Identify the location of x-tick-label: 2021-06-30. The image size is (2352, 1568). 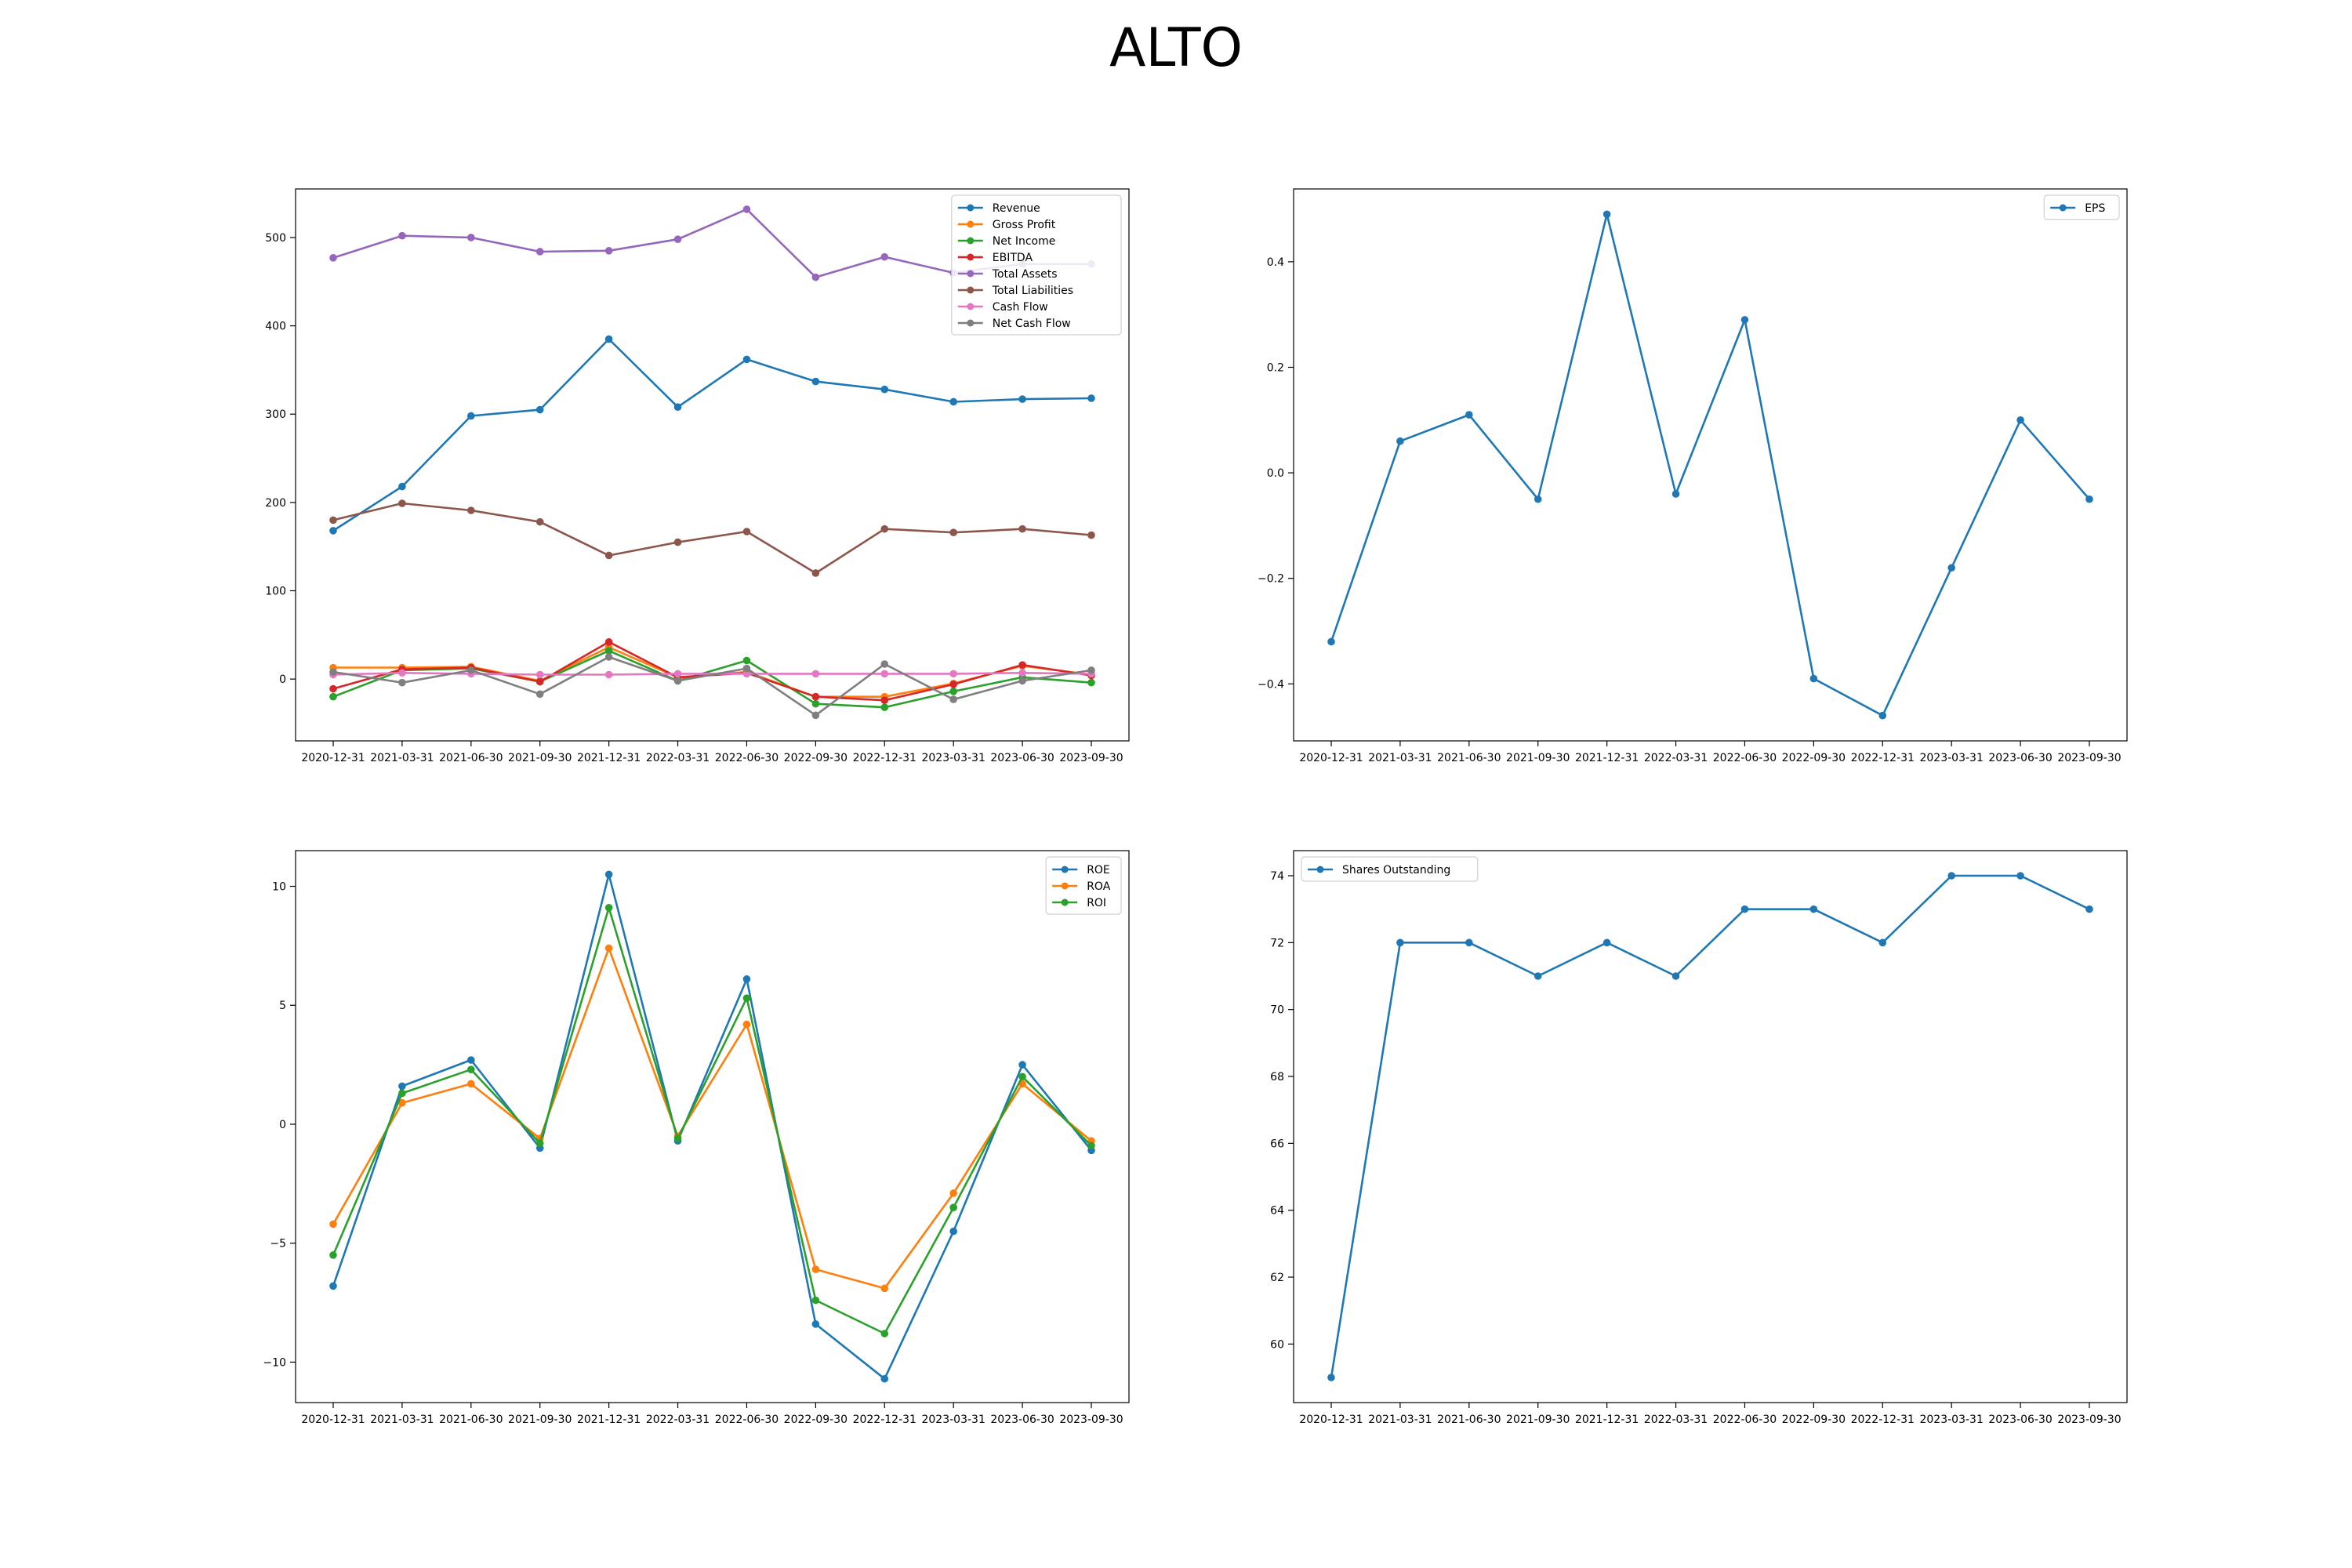
(471, 1420).